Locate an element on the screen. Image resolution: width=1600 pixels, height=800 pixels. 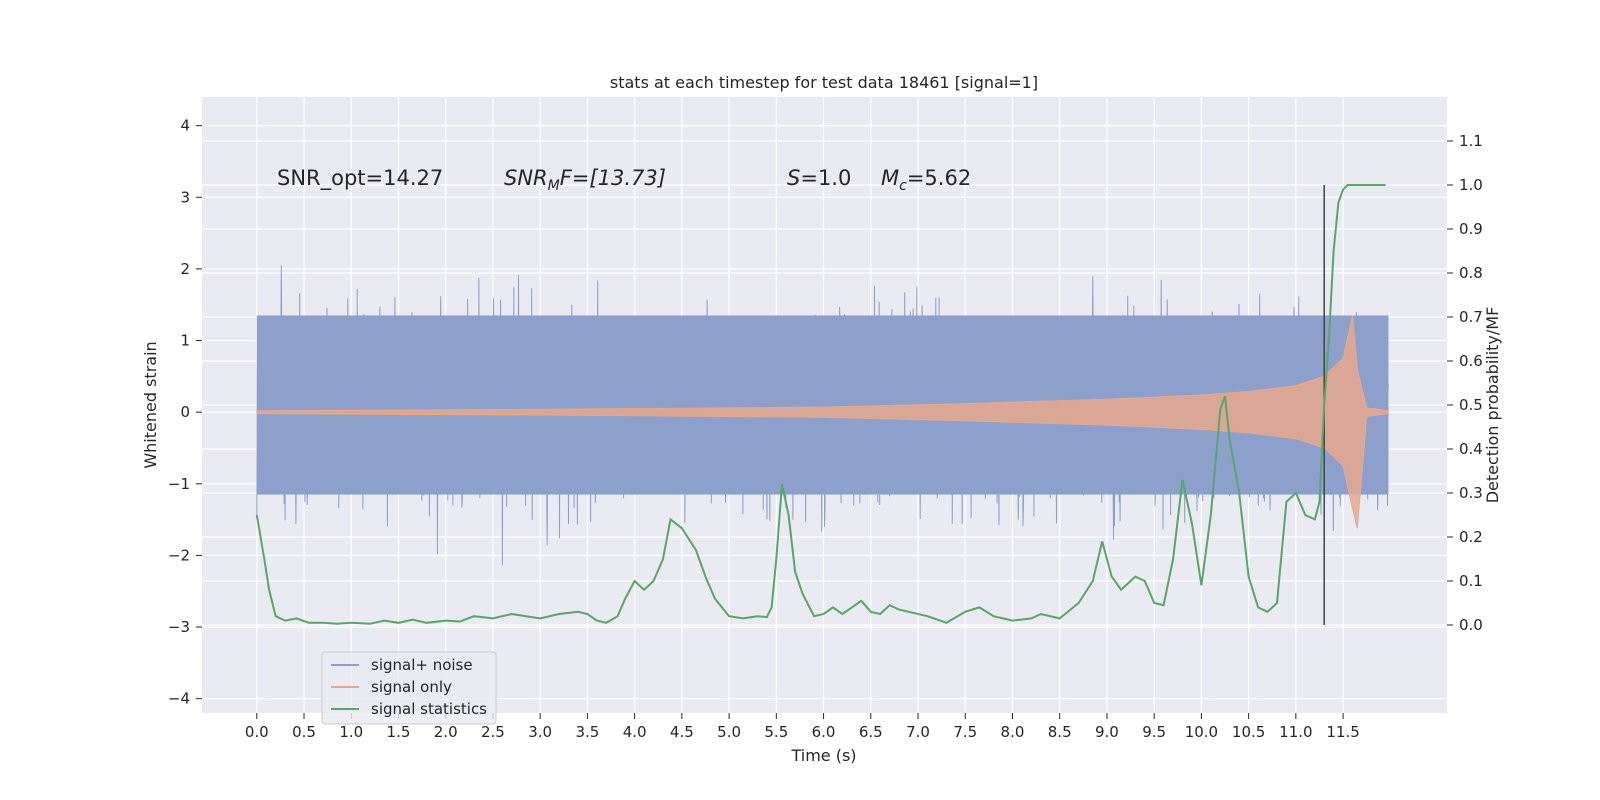
x-tick-label: 4.0 is located at coordinates (635, 732).